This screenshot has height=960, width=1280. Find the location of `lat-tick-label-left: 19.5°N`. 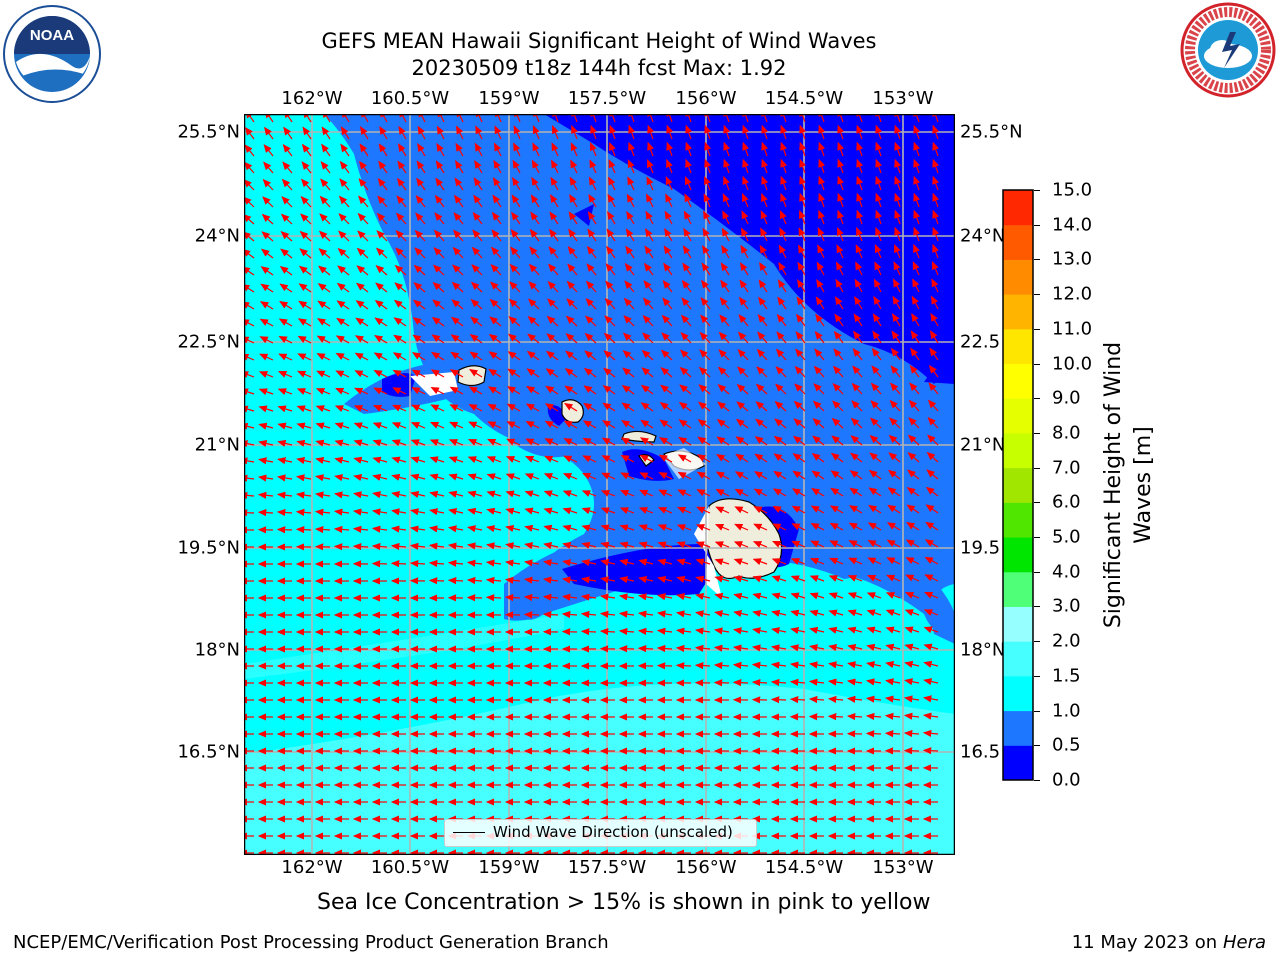

lat-tick-label-left: 19.5°N is located at coordinates (208, 548).